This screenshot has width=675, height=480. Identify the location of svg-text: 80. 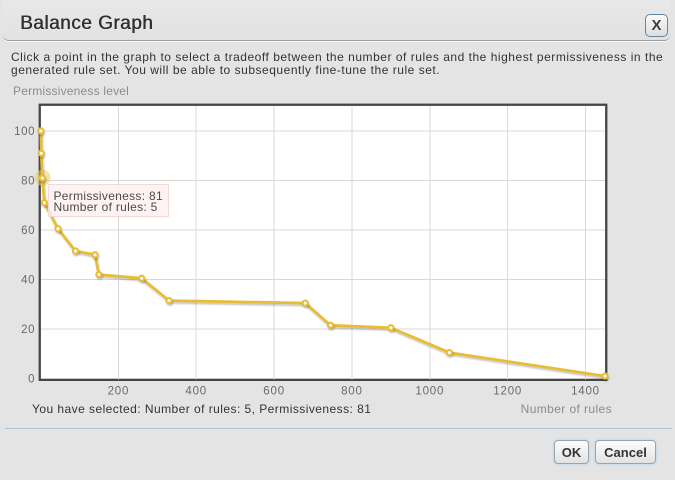
(28, 182).